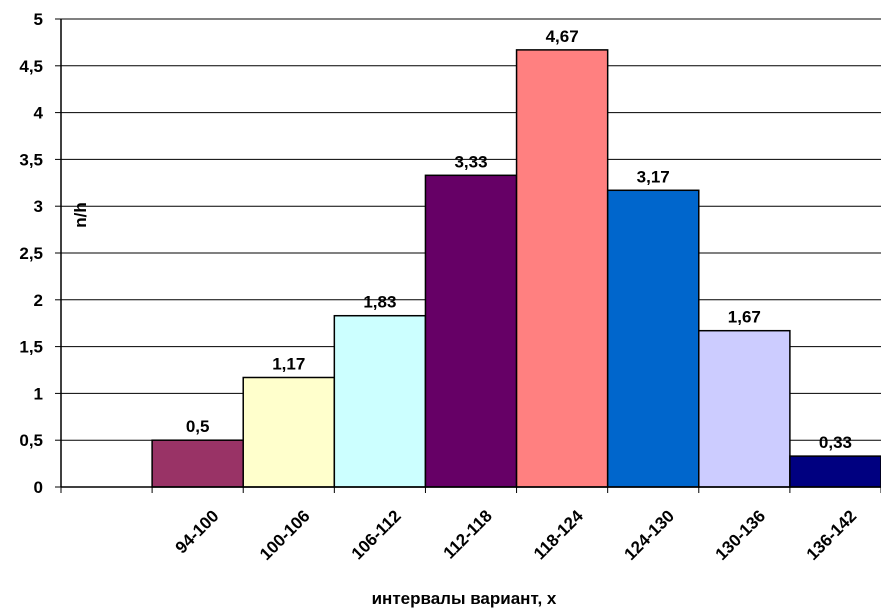 This screenshot has height=610, width=881. Describe the element at coordinates (741, 535) in the screenshot. I see `x-tick-label: 130-136` at that location.